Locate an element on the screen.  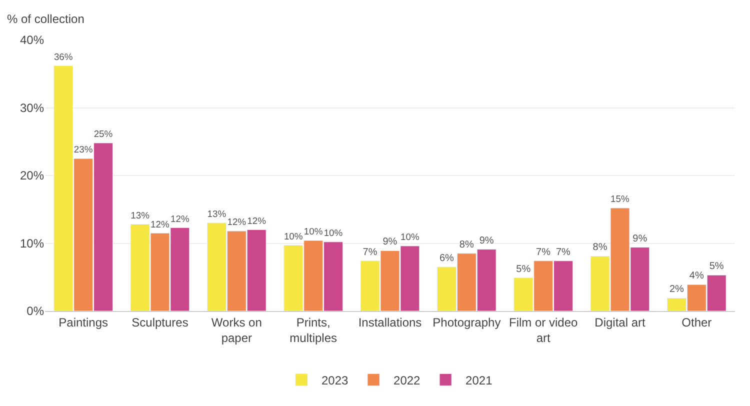
x-tick-label: Other is located at coordinates (697, 322).